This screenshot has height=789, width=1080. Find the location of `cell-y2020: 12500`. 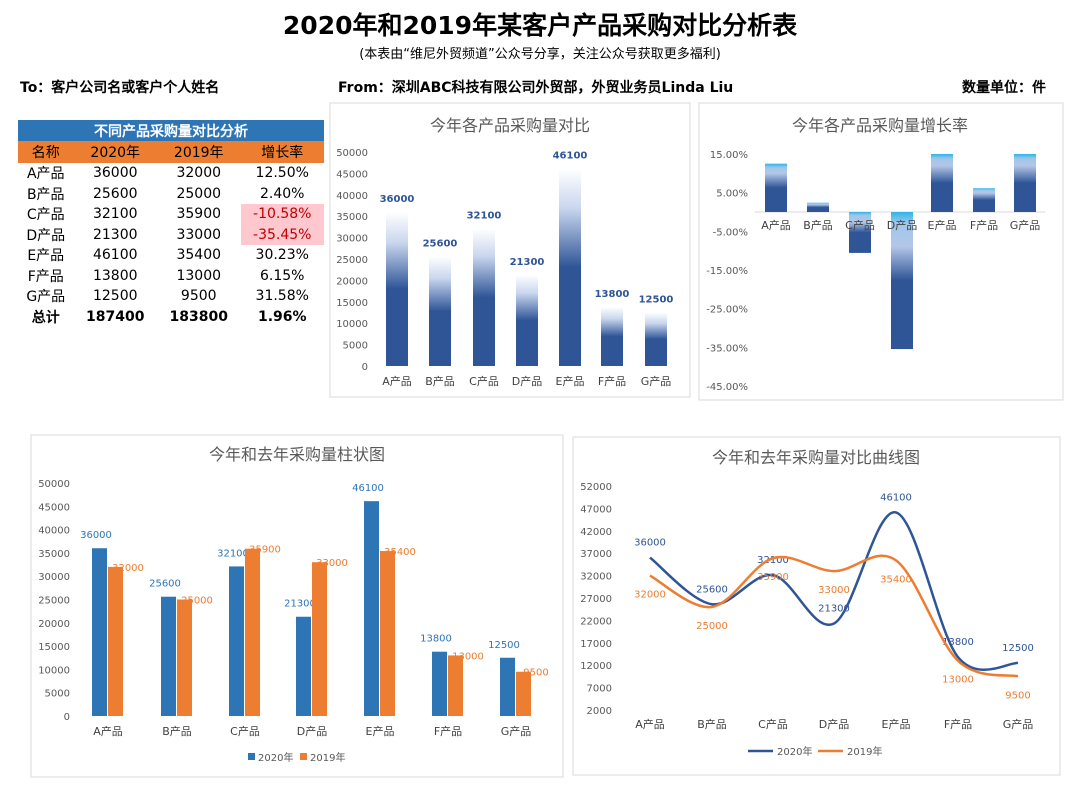

cell-y2020: 12500 is located at coordinates (115, 296).